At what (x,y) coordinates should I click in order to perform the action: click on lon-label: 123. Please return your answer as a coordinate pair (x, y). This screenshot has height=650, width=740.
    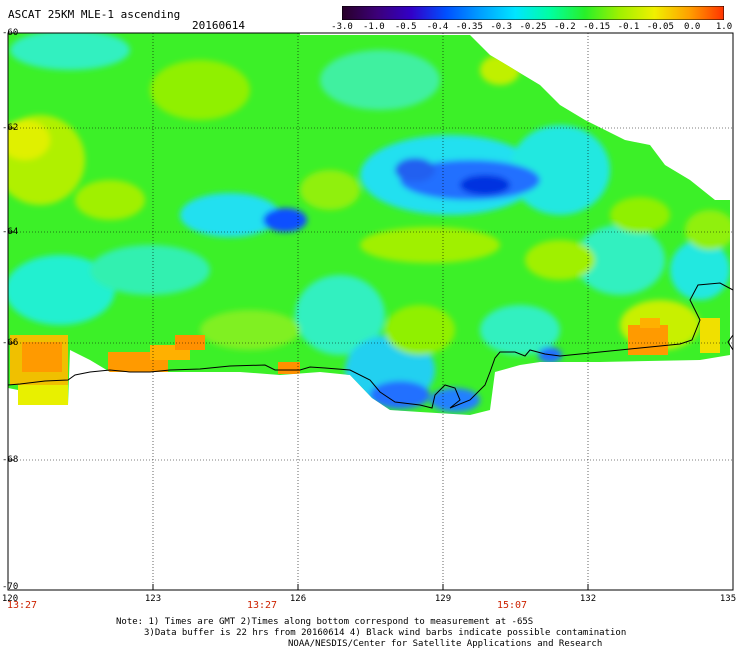
    Looking at the image, I should click on (153, 599).